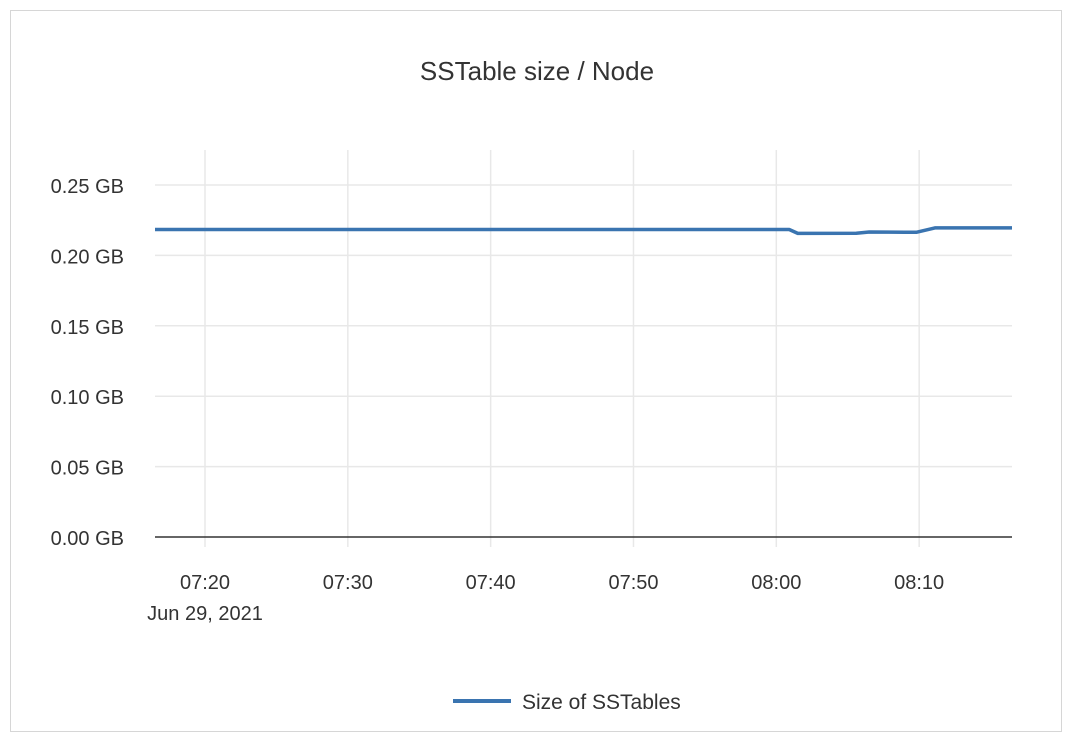 The height and width of the screenshot is (744, 1072). I want to click on y-tick-label: 0.25 GB, so click(87, 187).